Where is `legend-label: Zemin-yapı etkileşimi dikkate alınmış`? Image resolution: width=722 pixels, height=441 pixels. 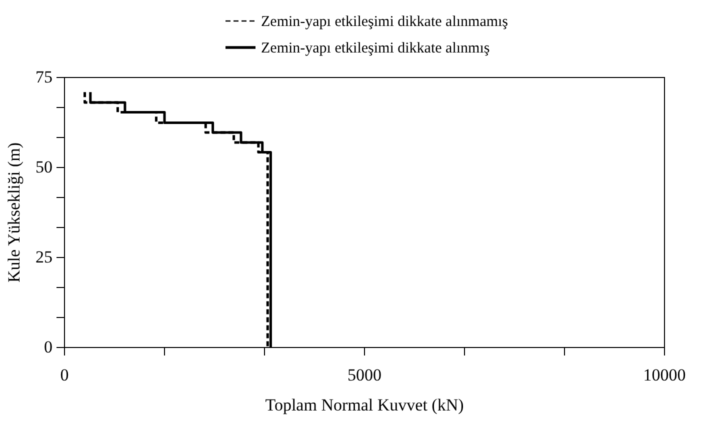 legend-label: Zemin-yapı etkileşimi dikkate alınmış is located at coordinates (375, 48).